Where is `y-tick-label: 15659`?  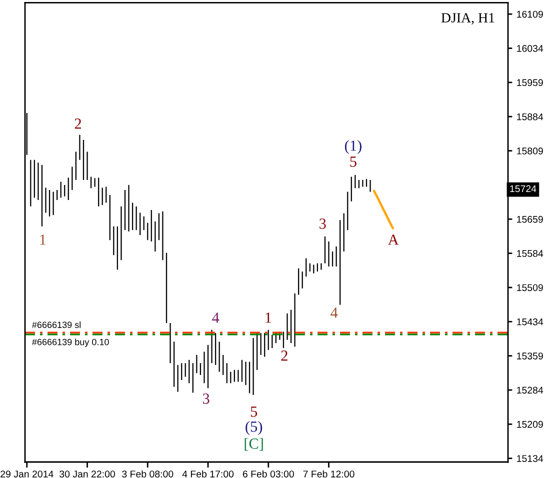
y-tick-label: 15659 is located at coordinates (530, 219).